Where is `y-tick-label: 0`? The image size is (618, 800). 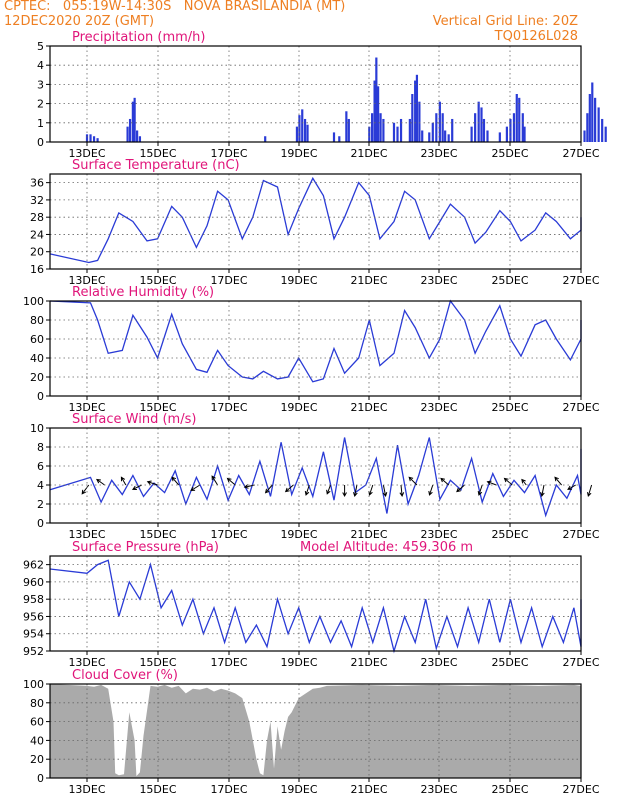 y-tick-label: 0 is located at coordinates (40, 142).